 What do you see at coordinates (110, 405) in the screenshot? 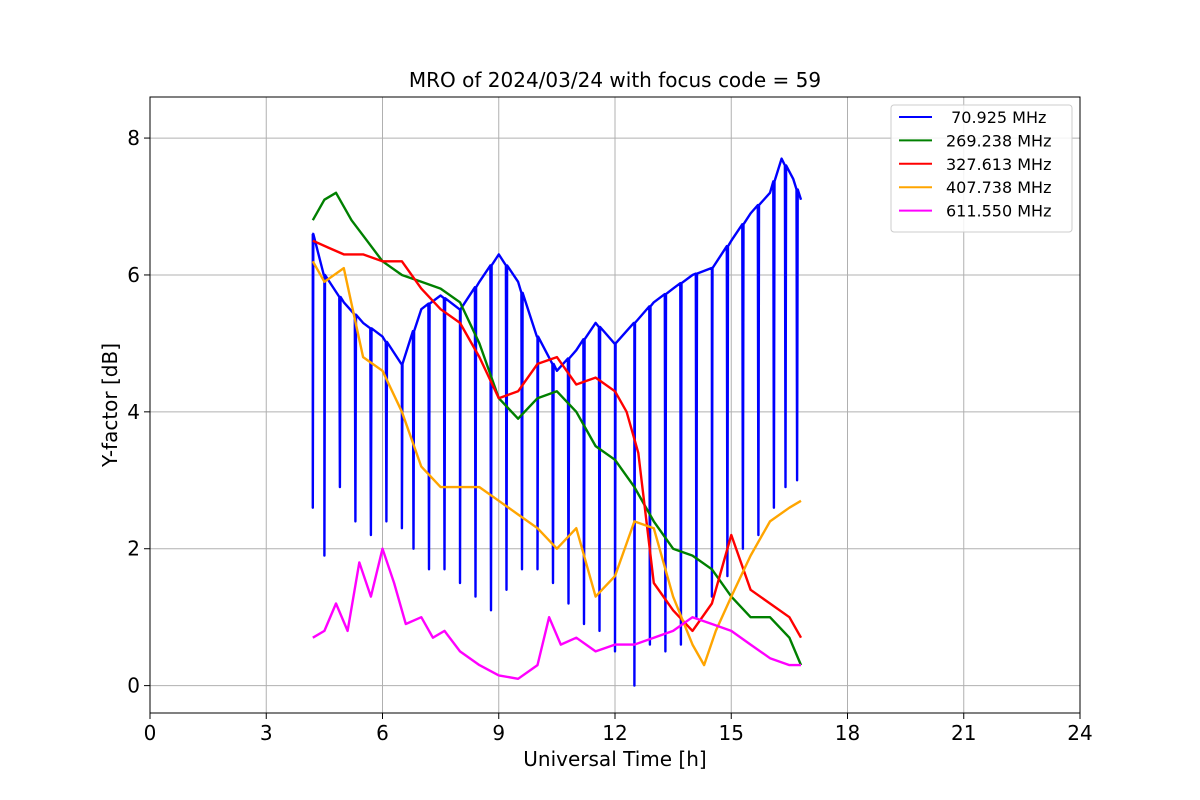
I see `y-axis-label: Y-factor [dB]` at bounding box center [110, 405].